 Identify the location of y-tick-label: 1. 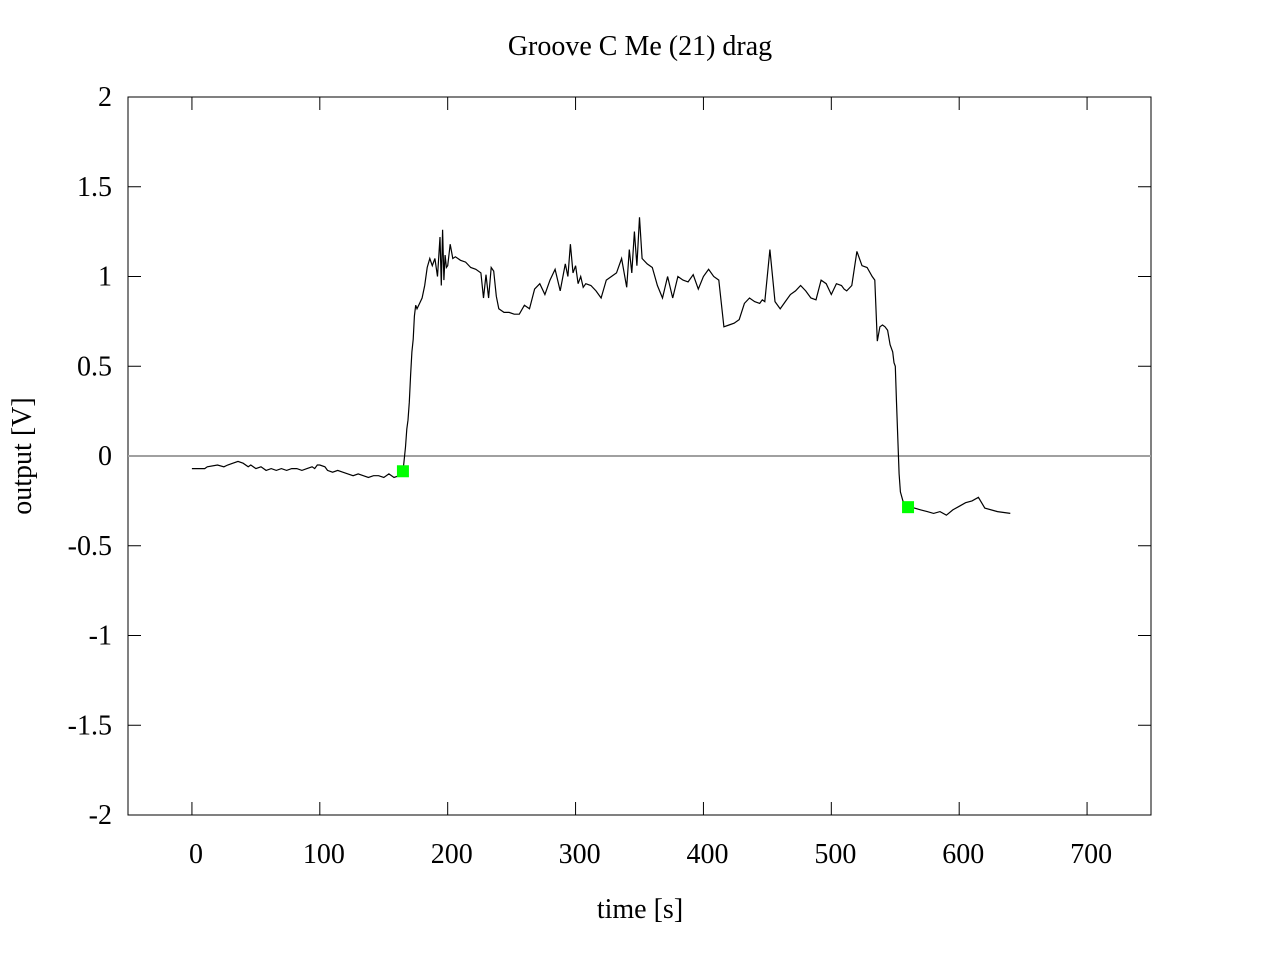
(105, 277).